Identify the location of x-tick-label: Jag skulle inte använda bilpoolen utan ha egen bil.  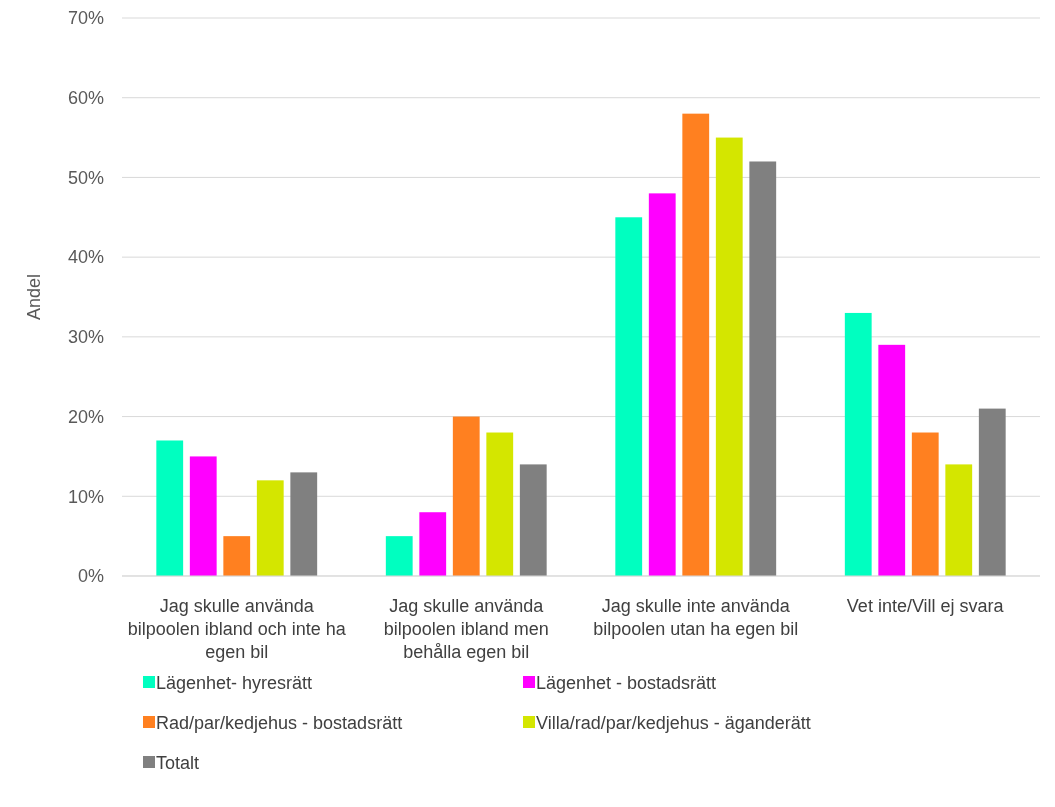
(696, 617).